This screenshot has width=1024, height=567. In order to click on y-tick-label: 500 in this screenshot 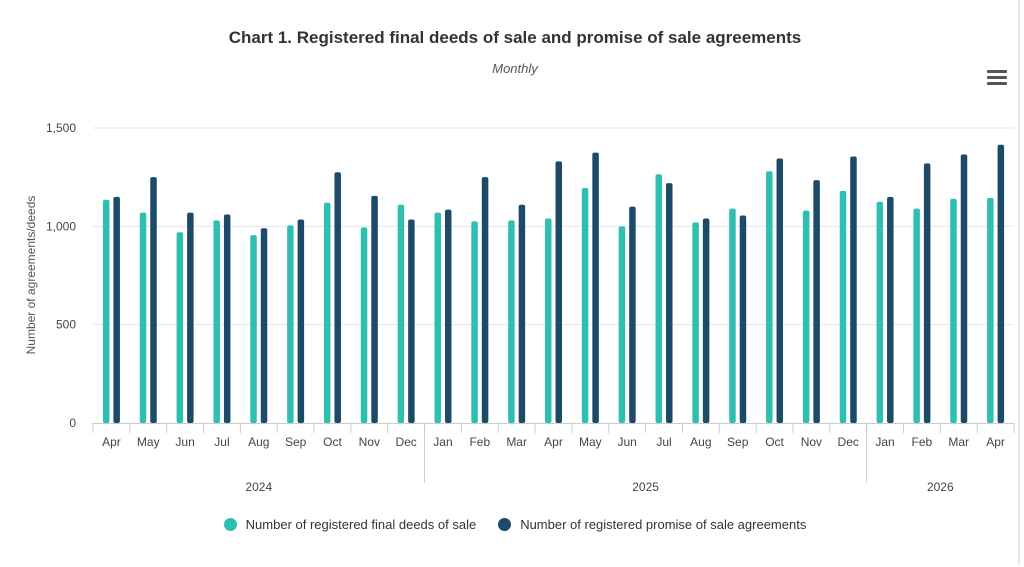, I will do `click(66, 325)`.